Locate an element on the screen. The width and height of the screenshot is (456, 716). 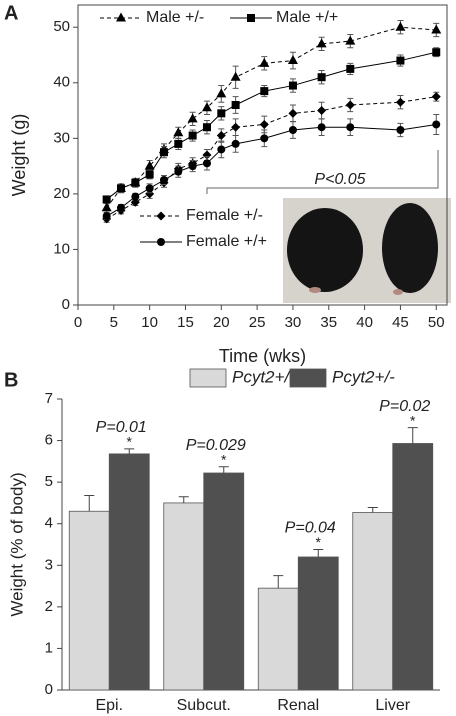
y-tick-label: 6 is located at coordinates (49, 440).